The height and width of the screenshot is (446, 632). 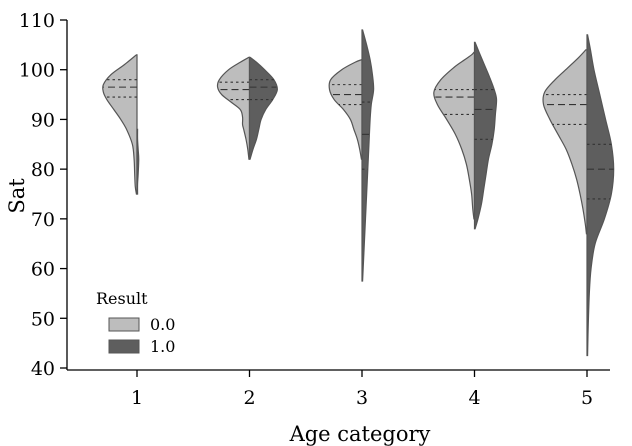 I want to click on legend-label-1-0: 1.0, so click(x=162, y=346).